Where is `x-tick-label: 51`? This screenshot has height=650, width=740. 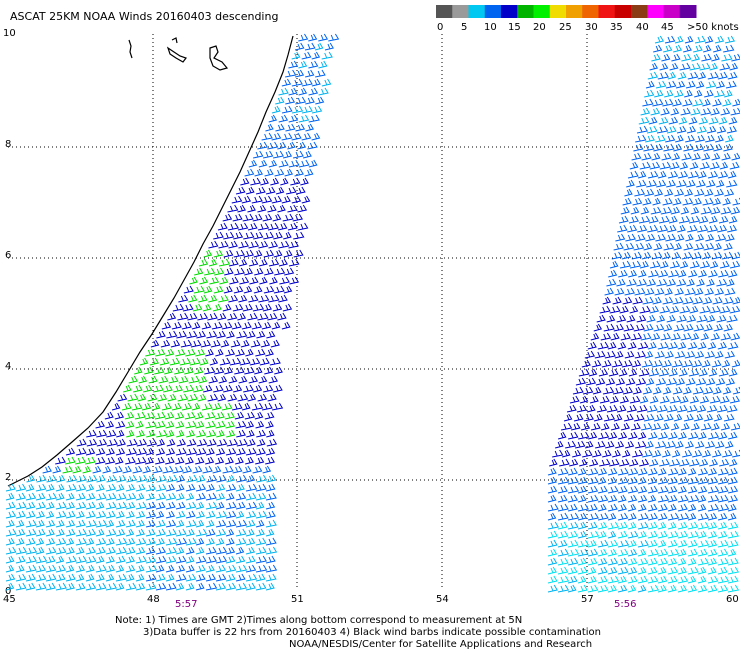 x-tick-label: 51 is located at coordinates (297, 599).